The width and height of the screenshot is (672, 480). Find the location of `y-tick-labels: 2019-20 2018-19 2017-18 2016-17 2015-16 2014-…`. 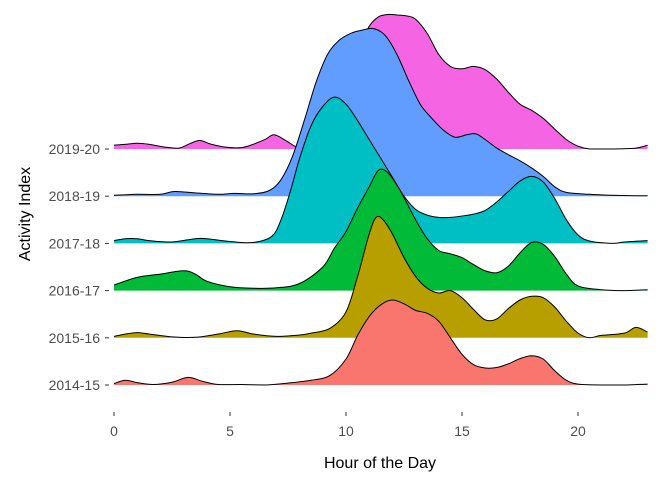

y-tick-labels: 2019-20 2018-19 2017-18 2016-17 2015-16 2014-… is located at coordinates (79, 267).